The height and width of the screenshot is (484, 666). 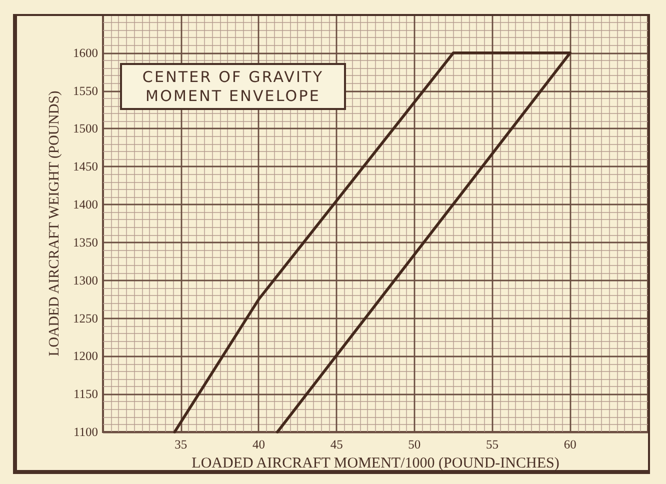 What do you see at coordinates (570, 445) in the screenshot?
I see `x-tick-label: 60` at bounding box center [570, 445].